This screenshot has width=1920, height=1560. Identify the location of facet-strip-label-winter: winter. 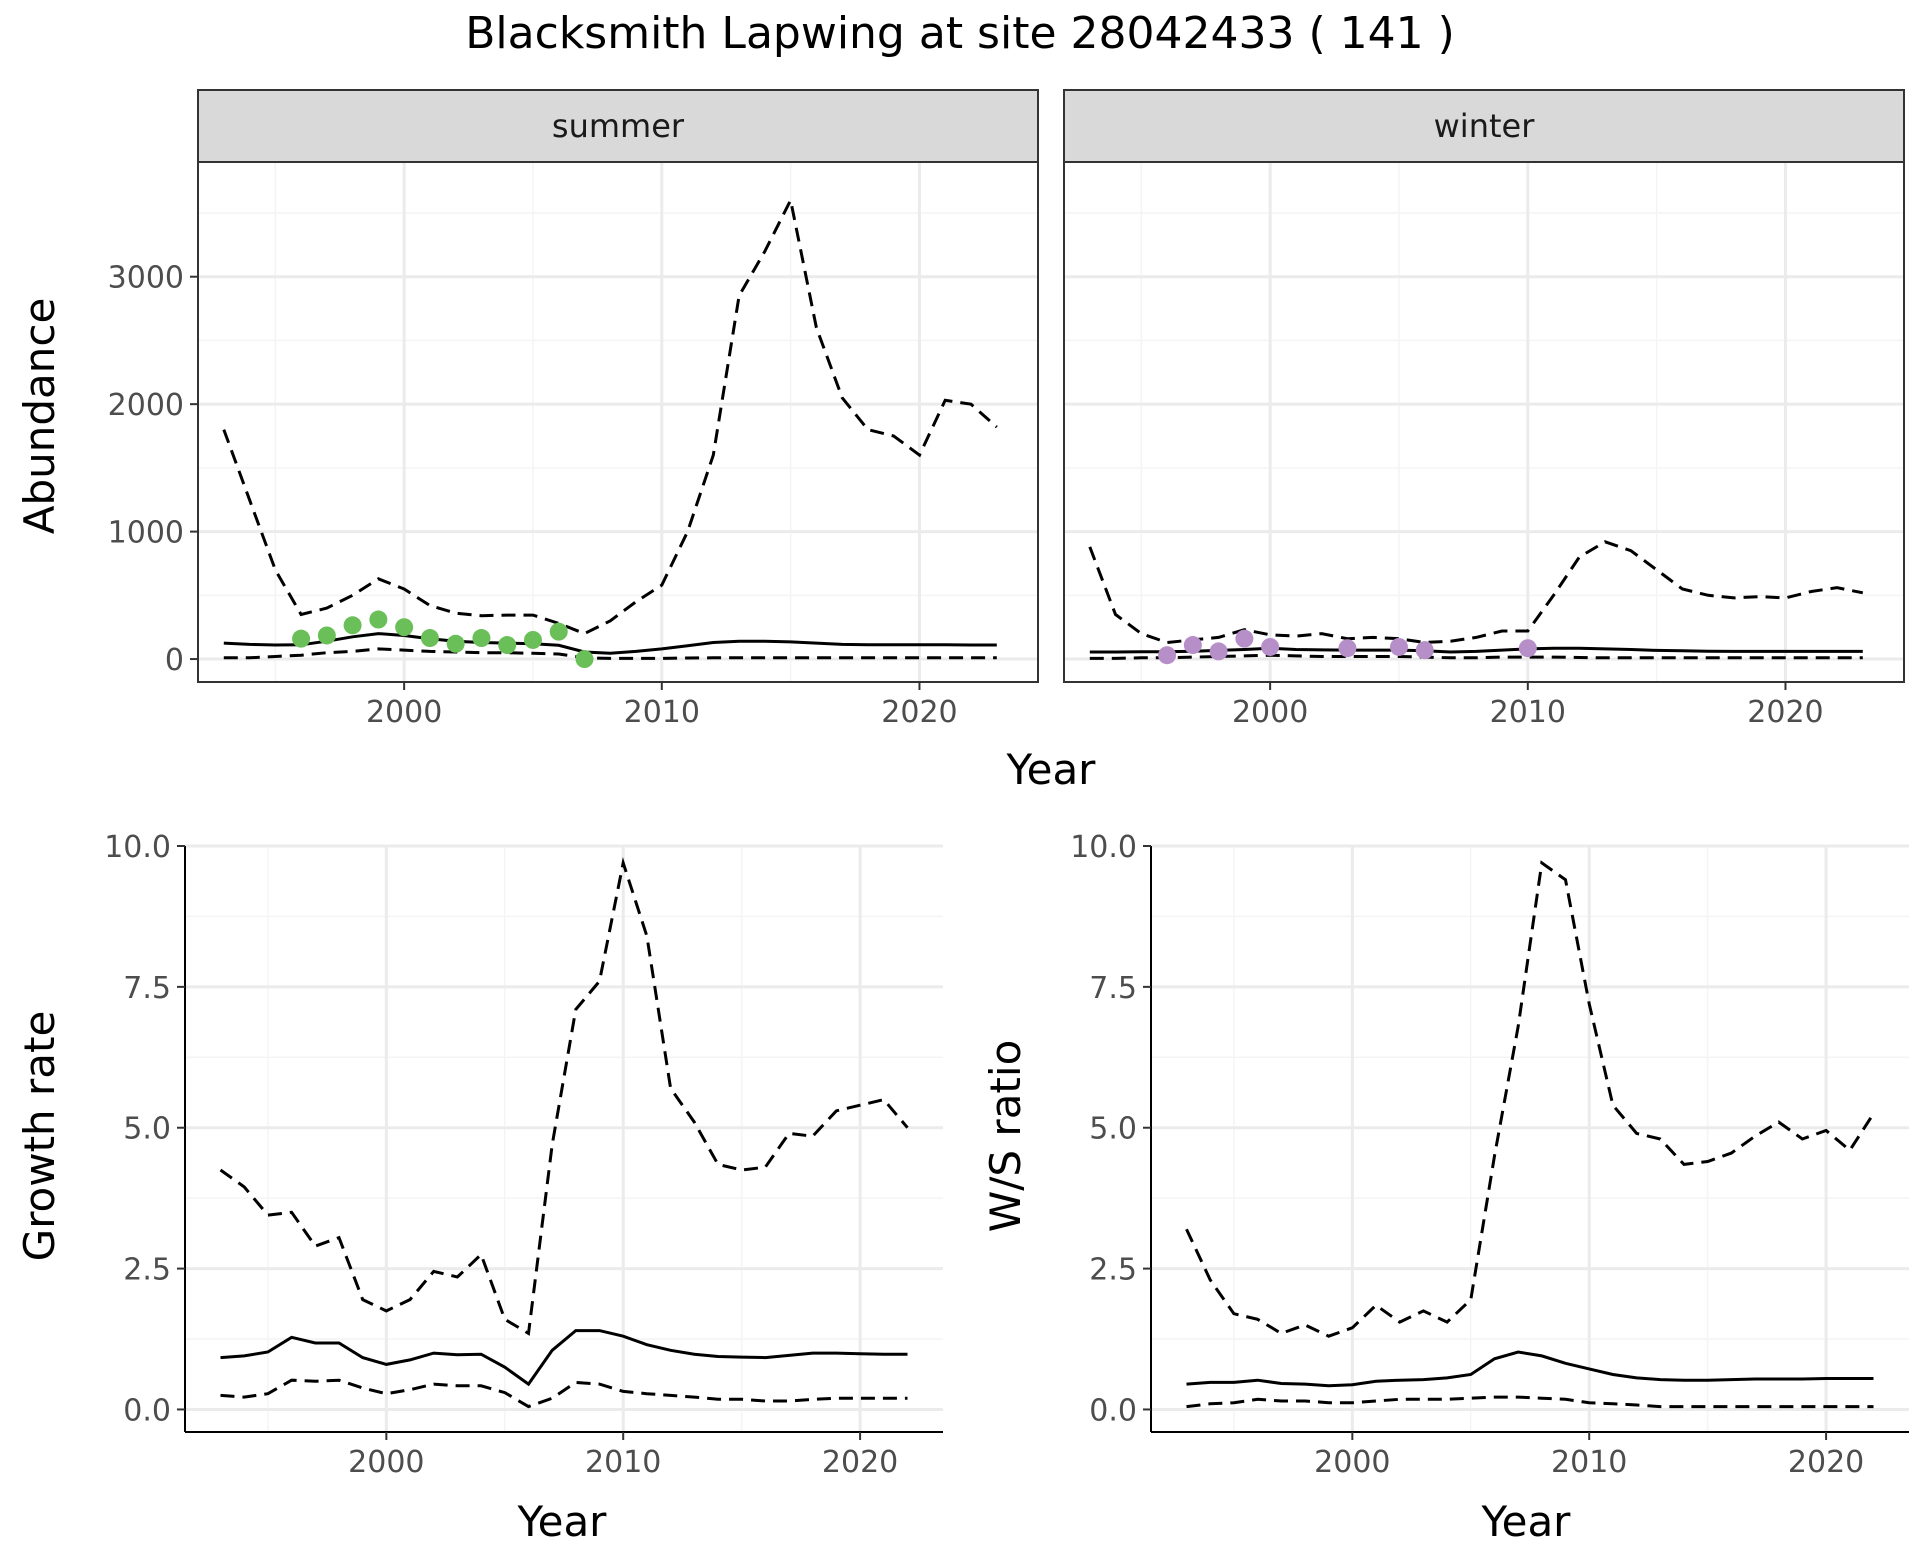
(1485, 126).